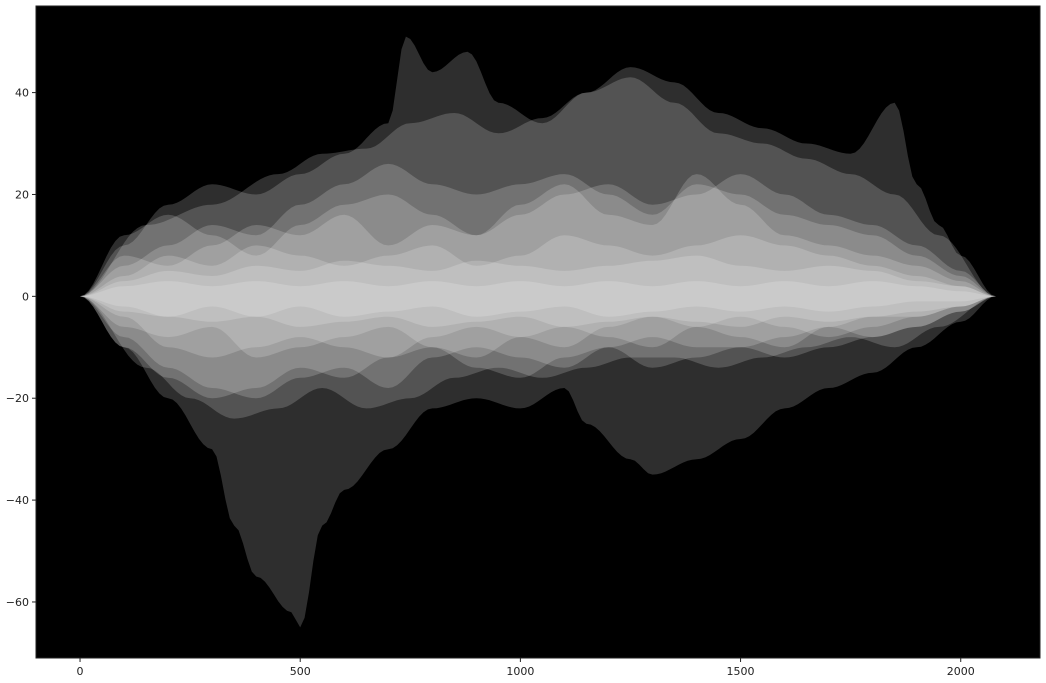 The width and height of the screenshot is (1046, 683). What do you see at coordinates (17, 398) in the screenshot?
I see `y-tick-label: −20` at bounding box center [17, 398].